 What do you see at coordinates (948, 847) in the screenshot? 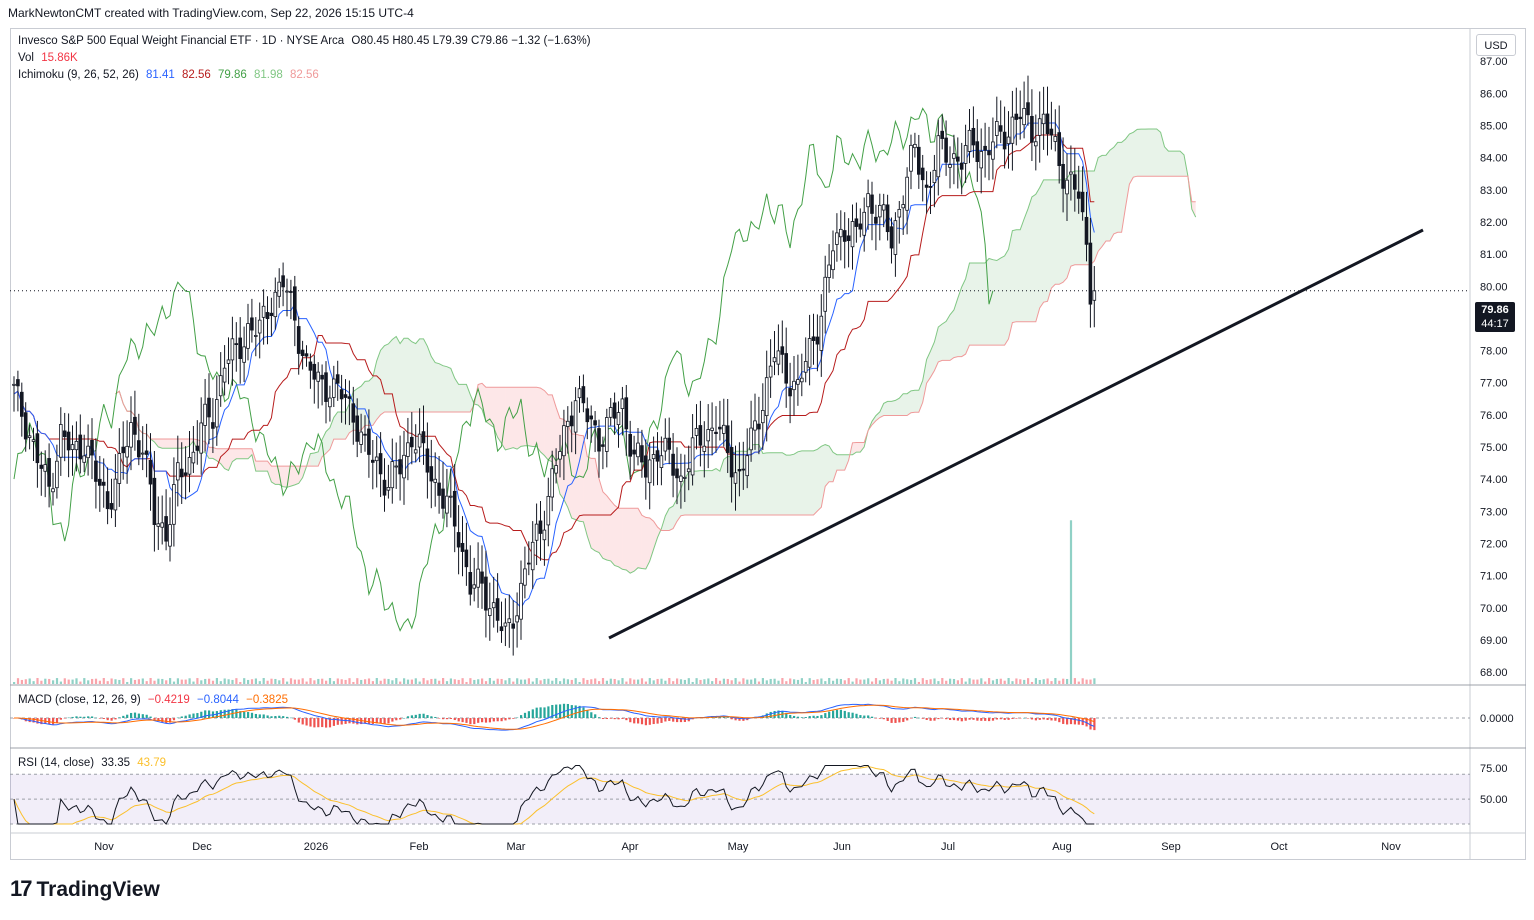
I see `time-axis-tick: Jul` at bounding box center [948, 847].